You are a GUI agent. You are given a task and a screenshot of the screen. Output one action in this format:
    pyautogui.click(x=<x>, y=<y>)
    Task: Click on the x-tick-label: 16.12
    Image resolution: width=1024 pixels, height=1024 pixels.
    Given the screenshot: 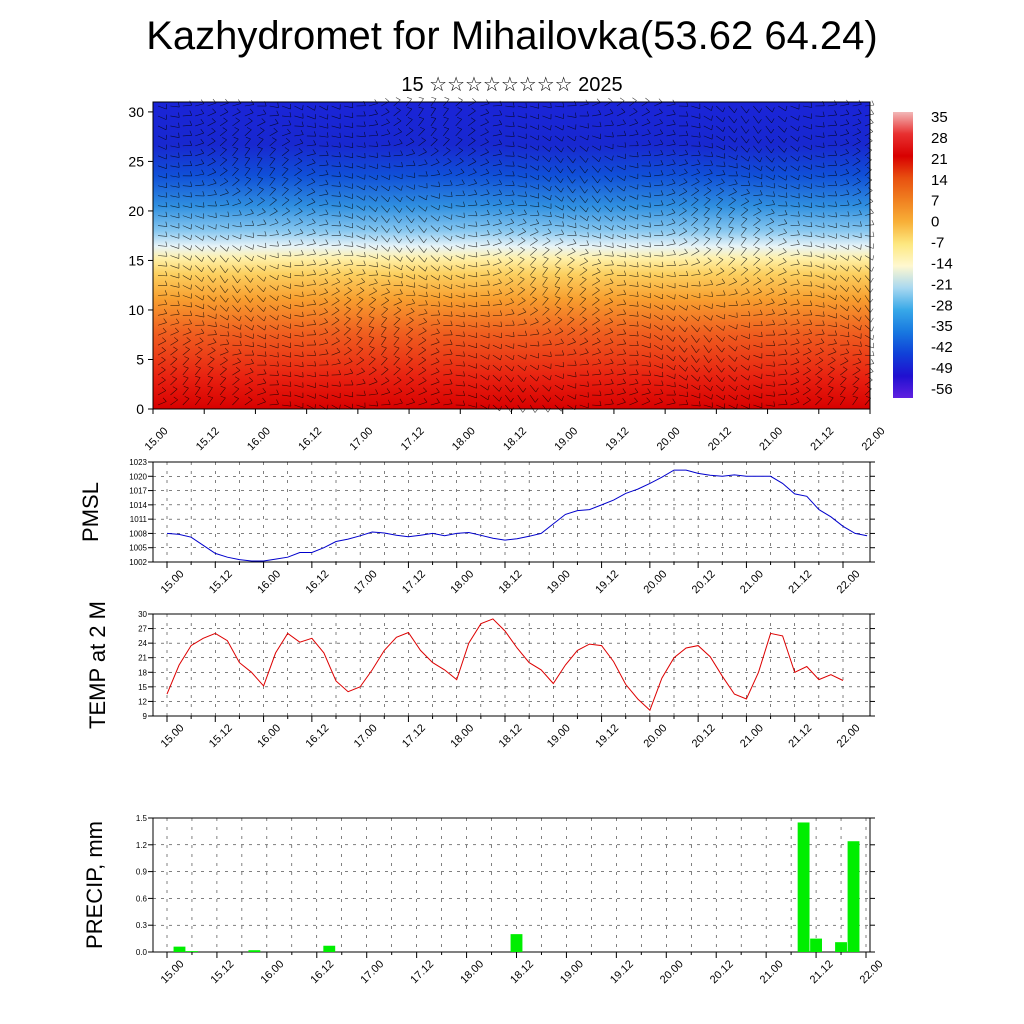 What is the action you would take?
    pyautogui.click(x=310, y=439)
    